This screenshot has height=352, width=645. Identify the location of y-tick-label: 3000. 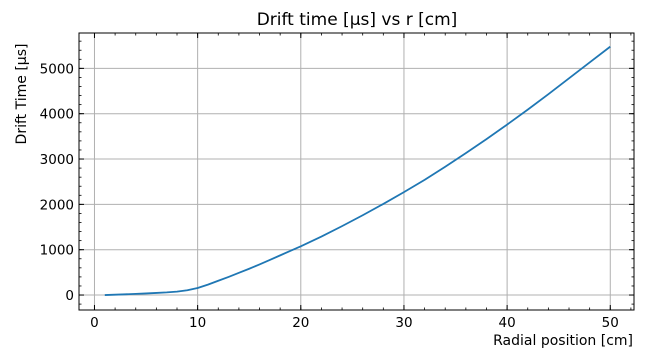
(57, 160).